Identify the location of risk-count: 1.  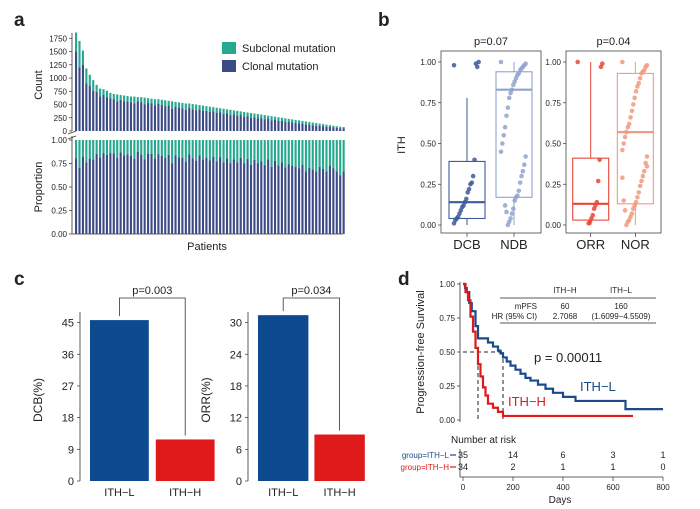
(662, 455).